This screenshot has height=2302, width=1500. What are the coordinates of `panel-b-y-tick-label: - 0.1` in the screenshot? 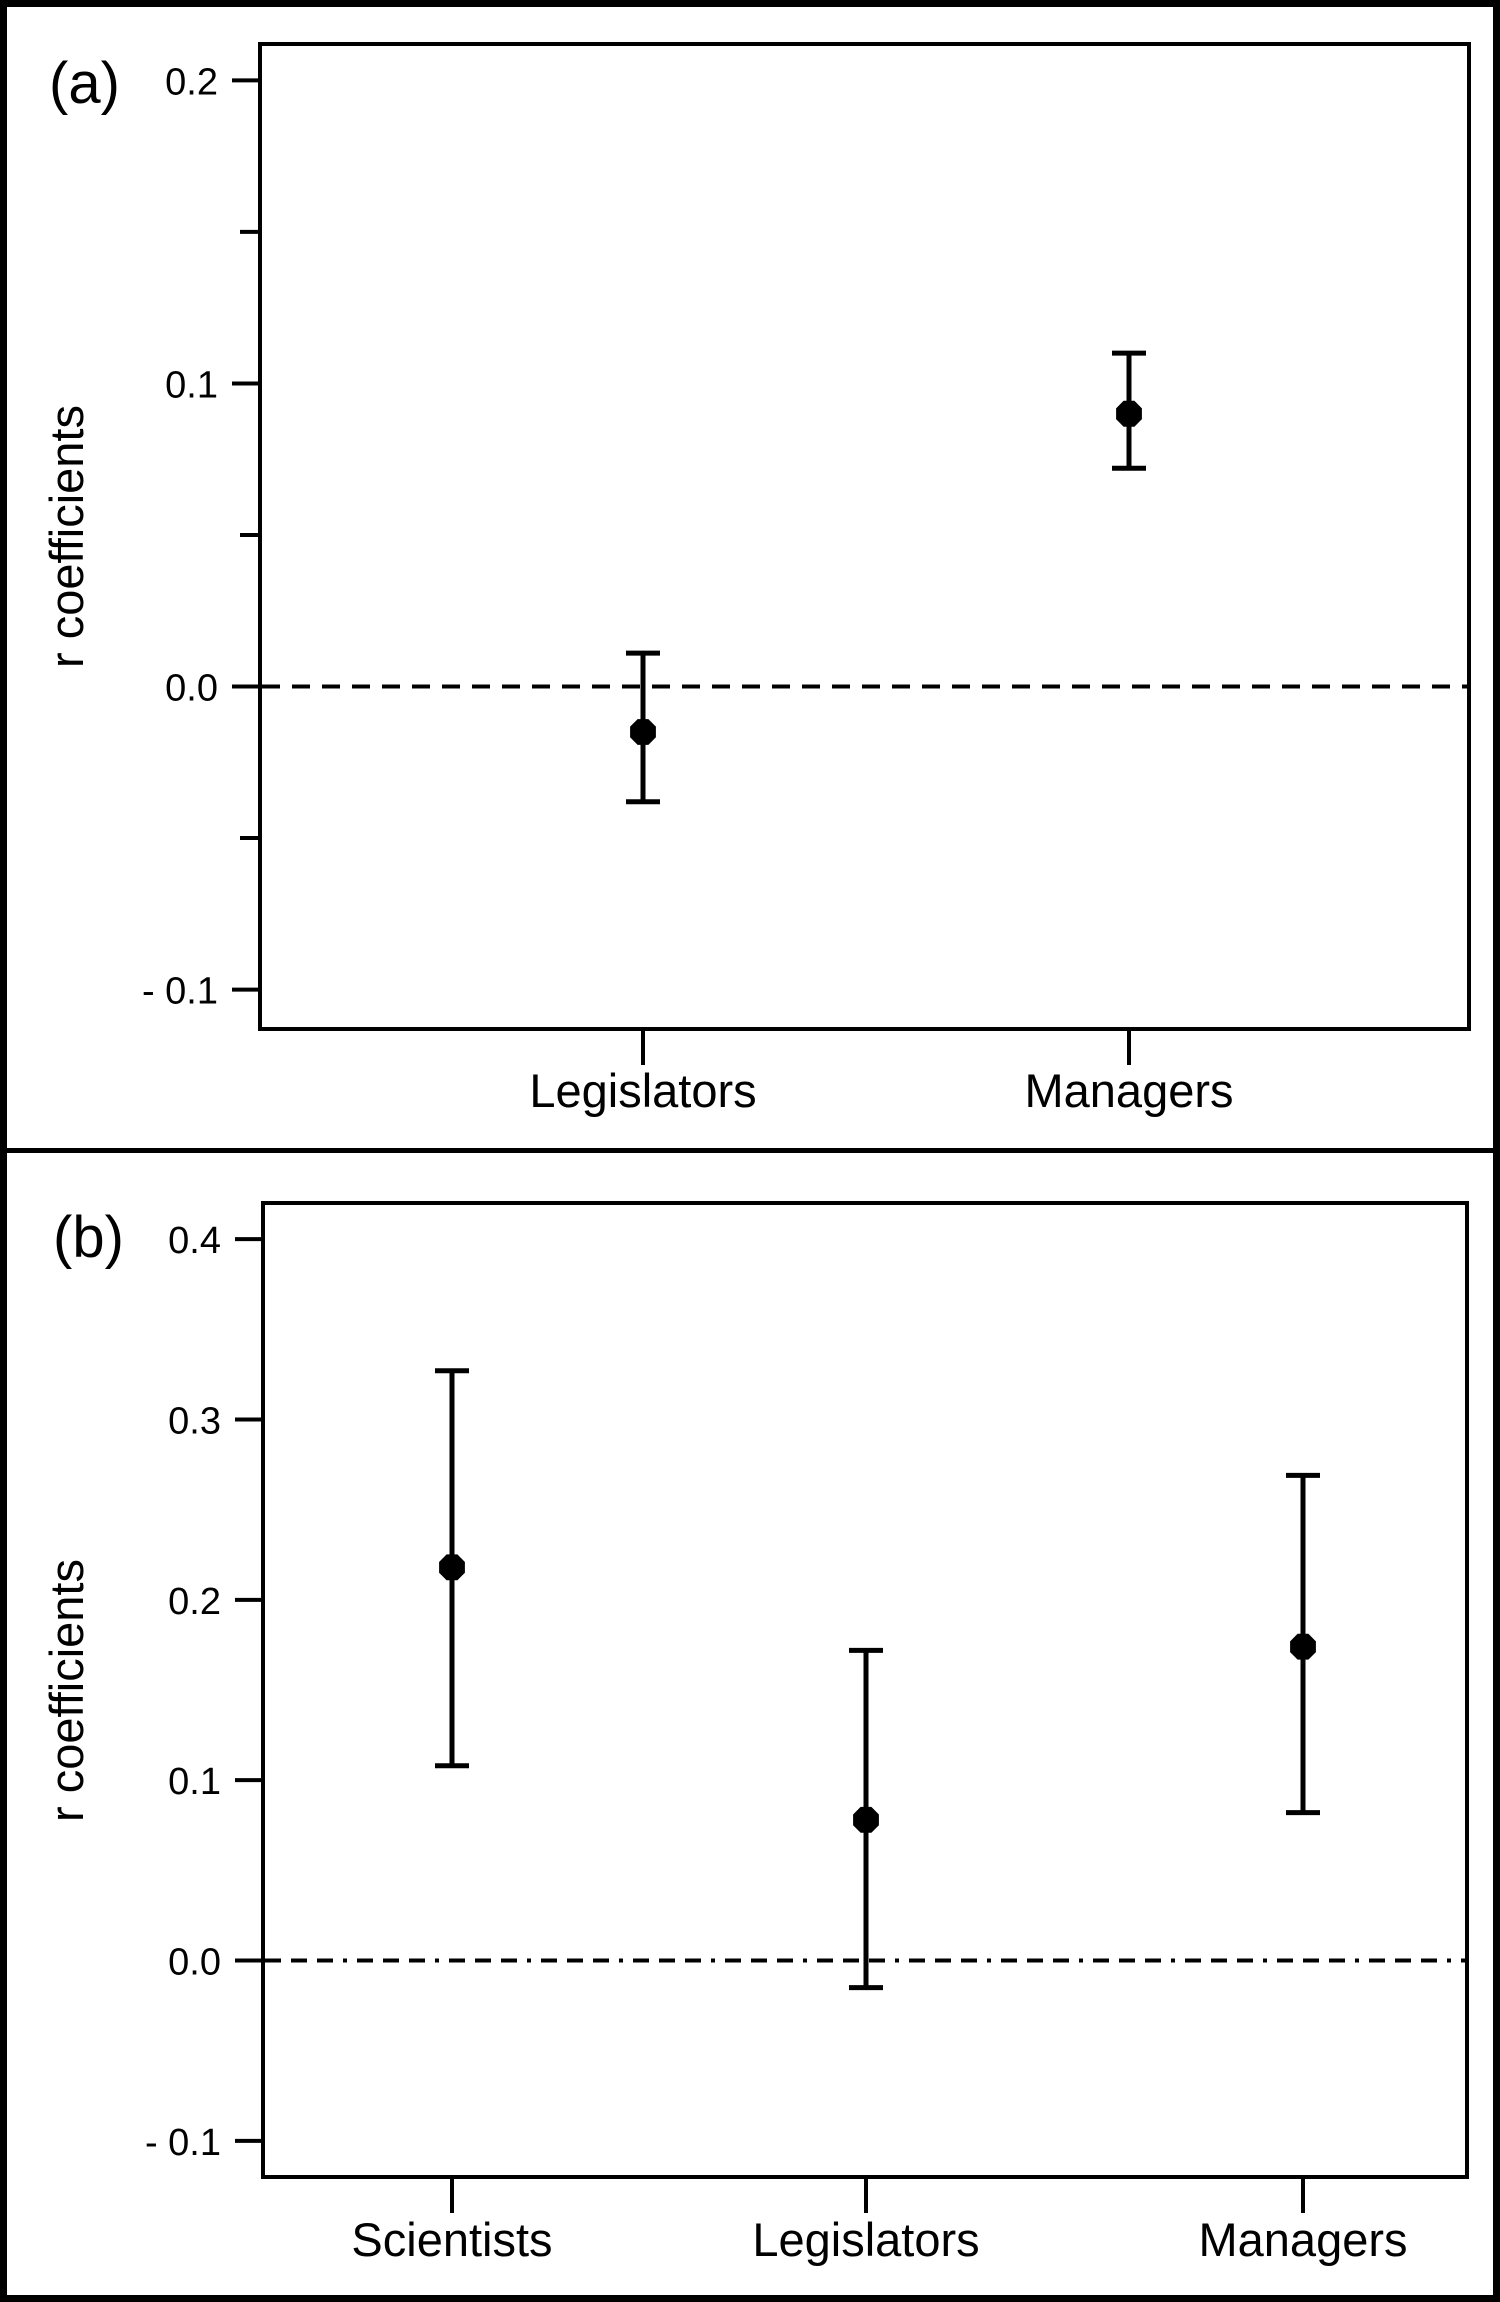 It's located at (183, 2143).